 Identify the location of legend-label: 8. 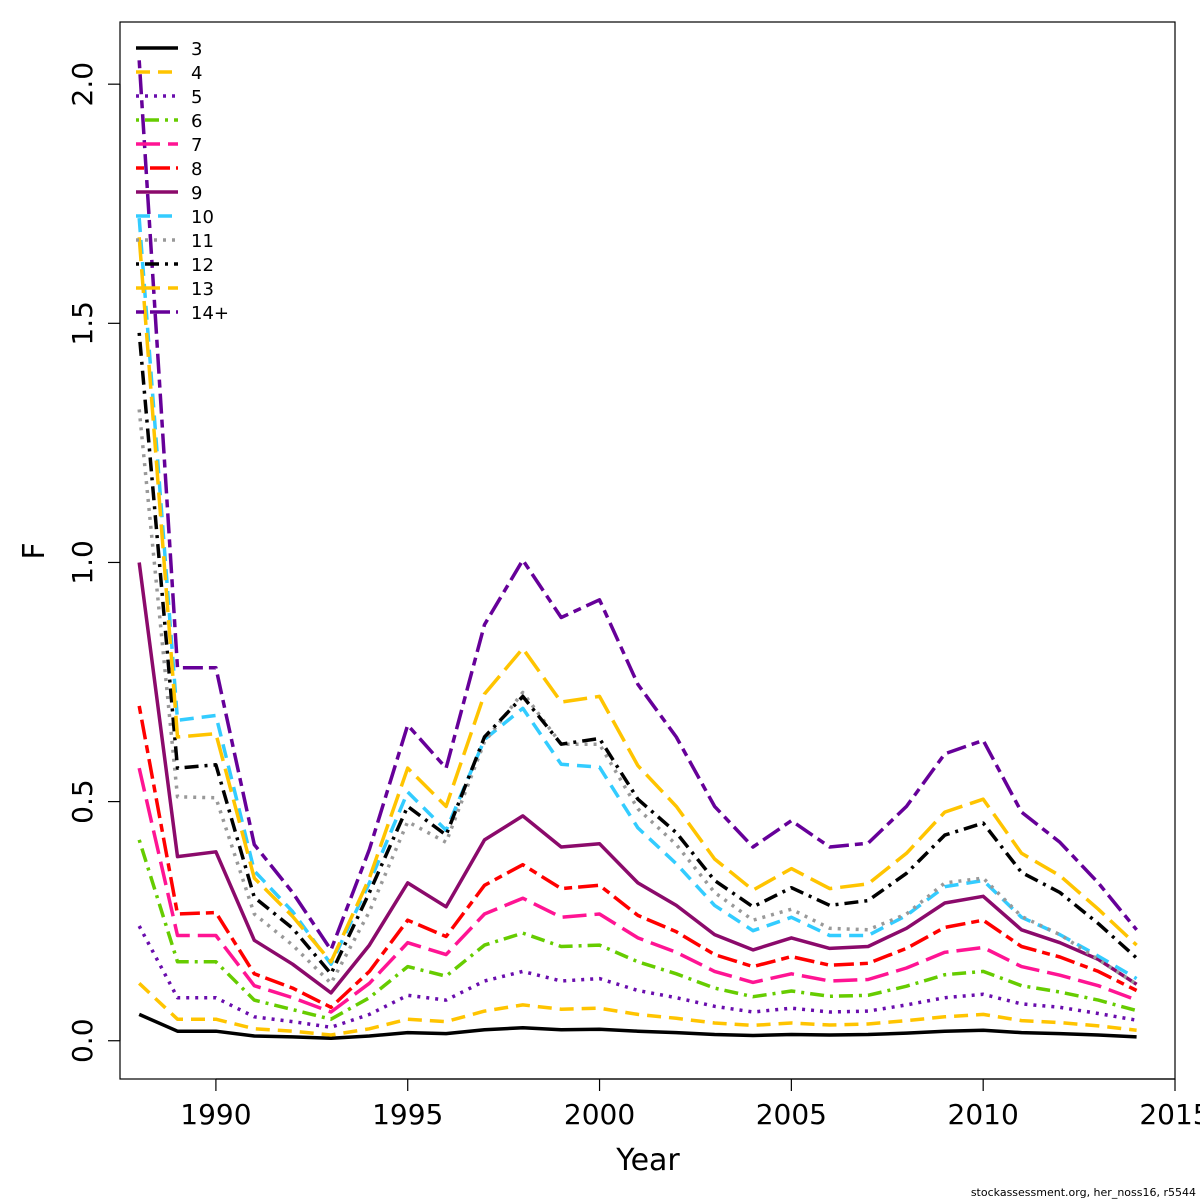
(196, 169).